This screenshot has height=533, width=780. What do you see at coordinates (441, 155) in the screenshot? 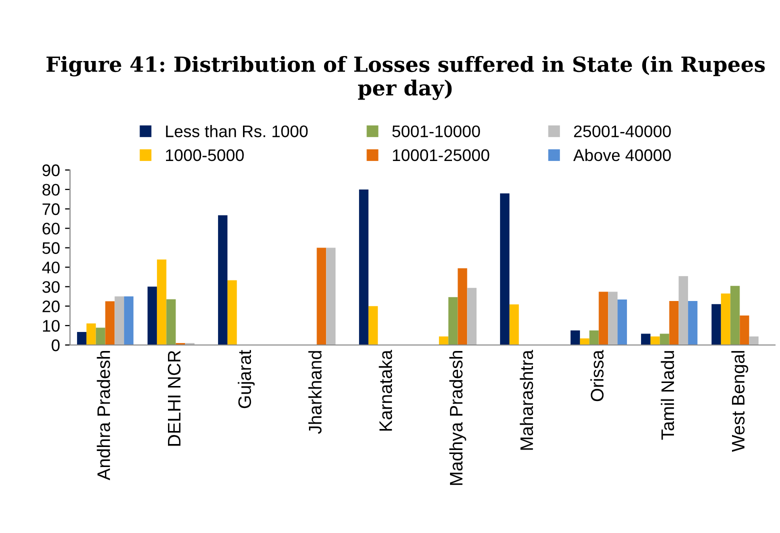
I see `legend-label: 10001-25000` at bounding box center [441, 155].